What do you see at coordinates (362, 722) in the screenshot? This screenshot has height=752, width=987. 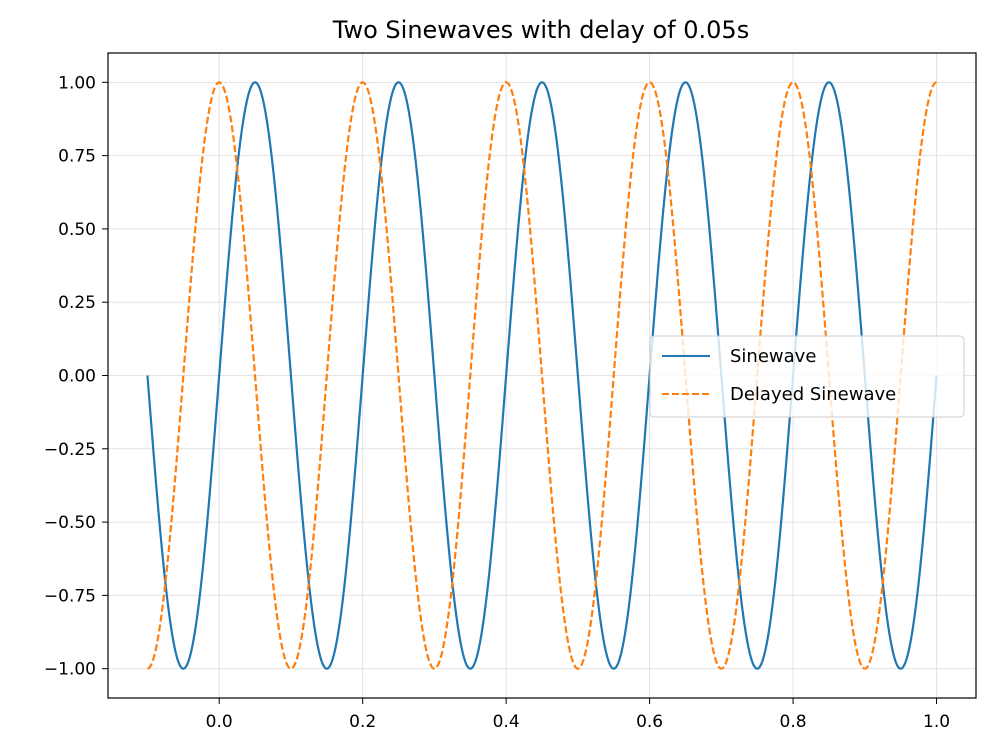 I see `x-tick-label: 0.2` at bounding box center [362, 722].